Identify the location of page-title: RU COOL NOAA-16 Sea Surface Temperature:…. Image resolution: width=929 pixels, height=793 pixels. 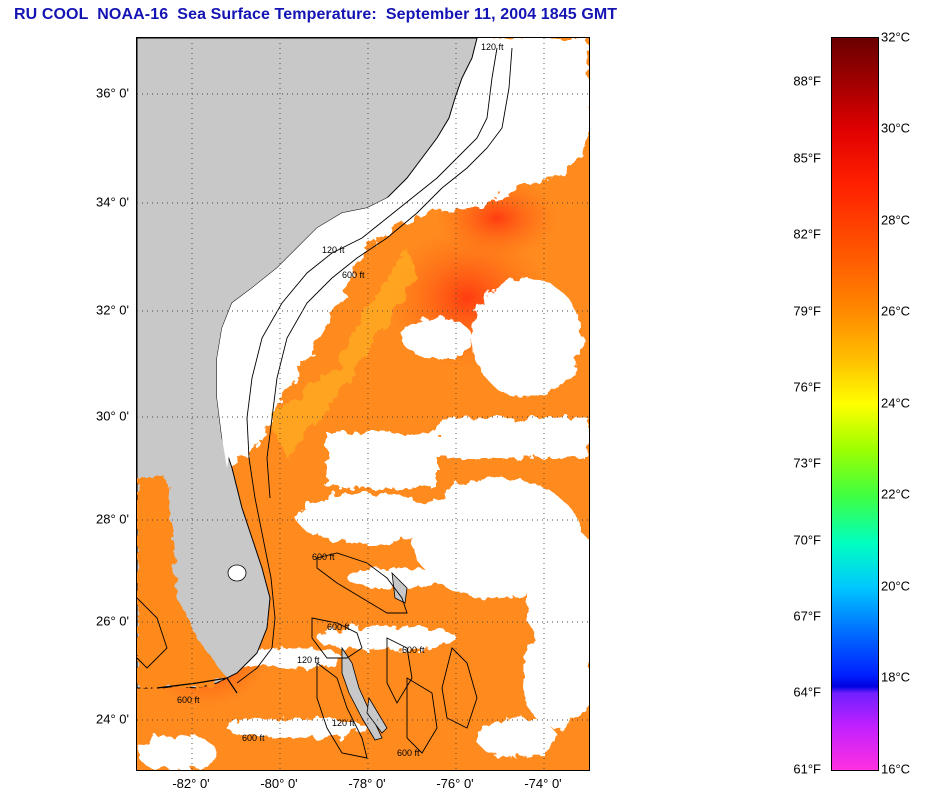
(316, 14).